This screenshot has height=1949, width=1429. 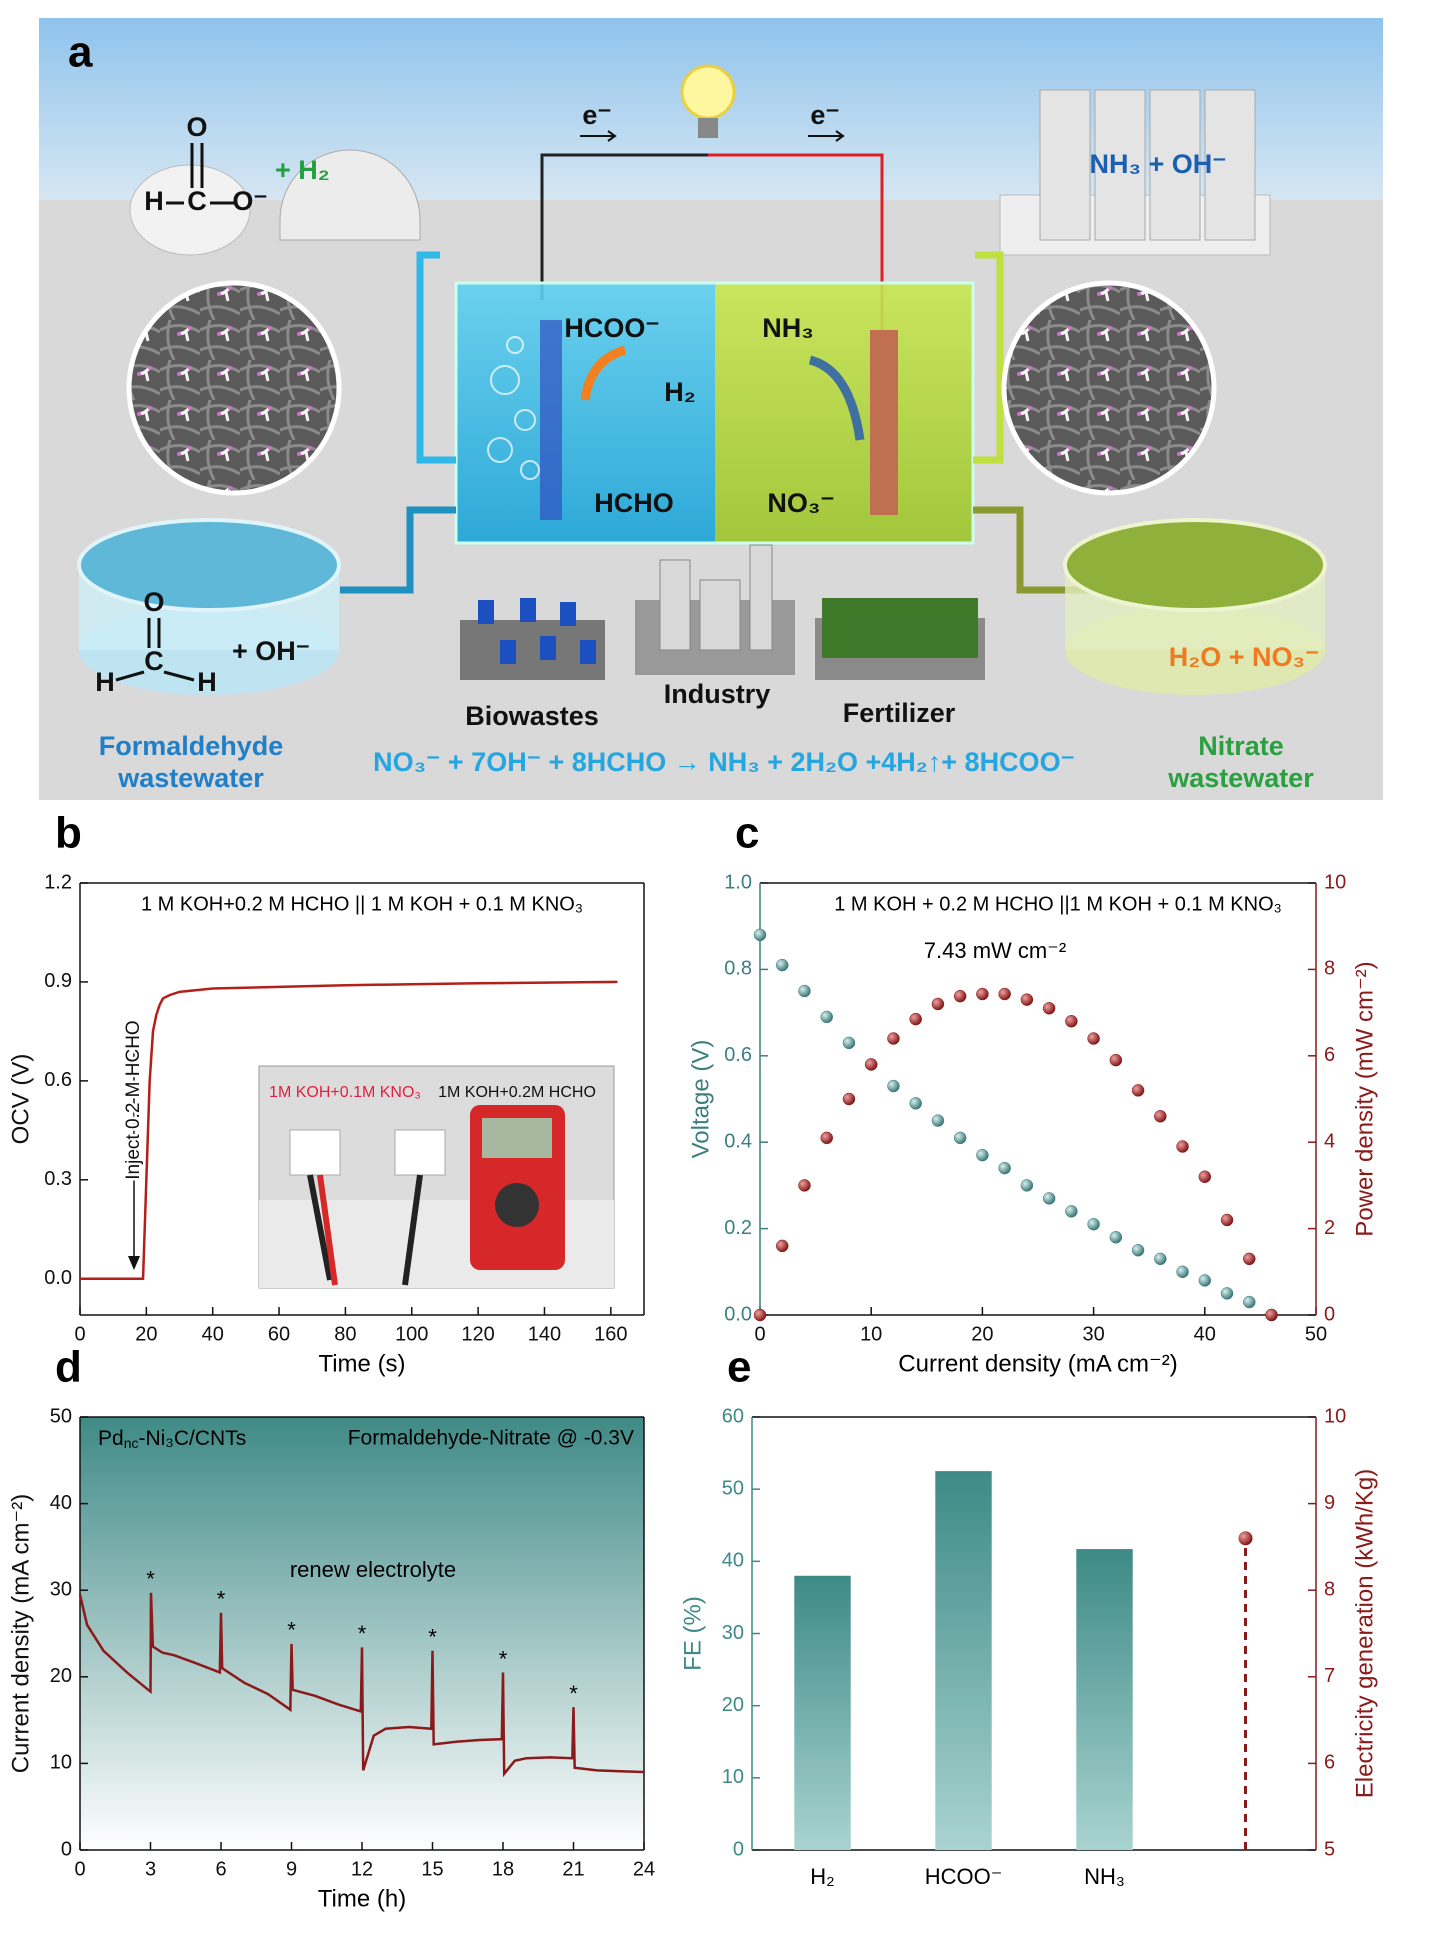 I want to click on y2-tick-label: 9, so click(x=1329, y=1503).